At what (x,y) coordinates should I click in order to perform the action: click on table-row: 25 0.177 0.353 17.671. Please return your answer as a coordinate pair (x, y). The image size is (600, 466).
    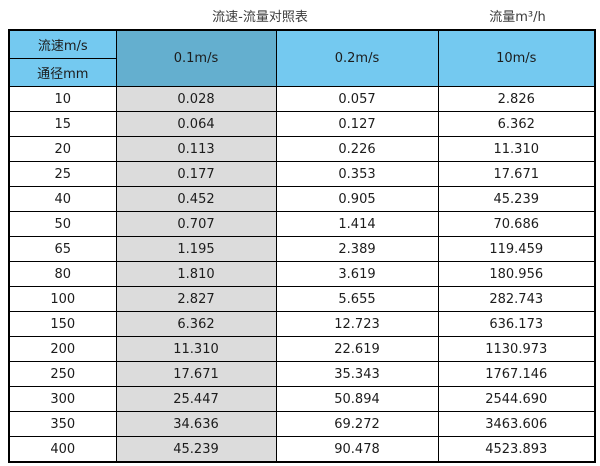
    Looking at the image, I should click on (302, 174).